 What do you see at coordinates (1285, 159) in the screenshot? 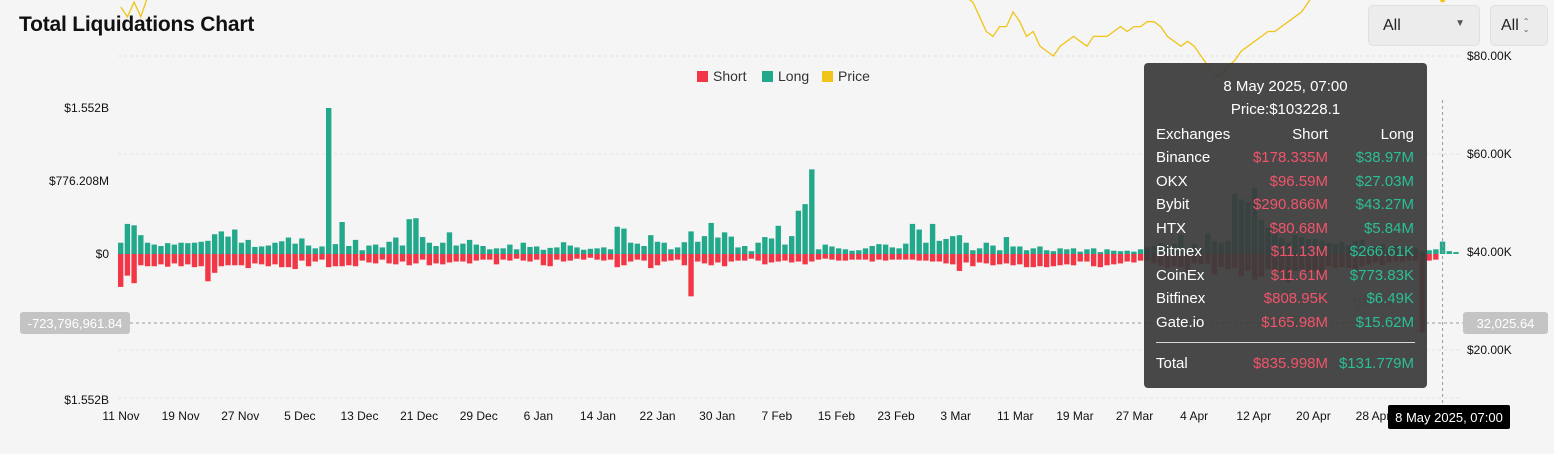
I see `tooltip-row: Binance $178.335M $38.97M` at bounding box center [1285, 159].